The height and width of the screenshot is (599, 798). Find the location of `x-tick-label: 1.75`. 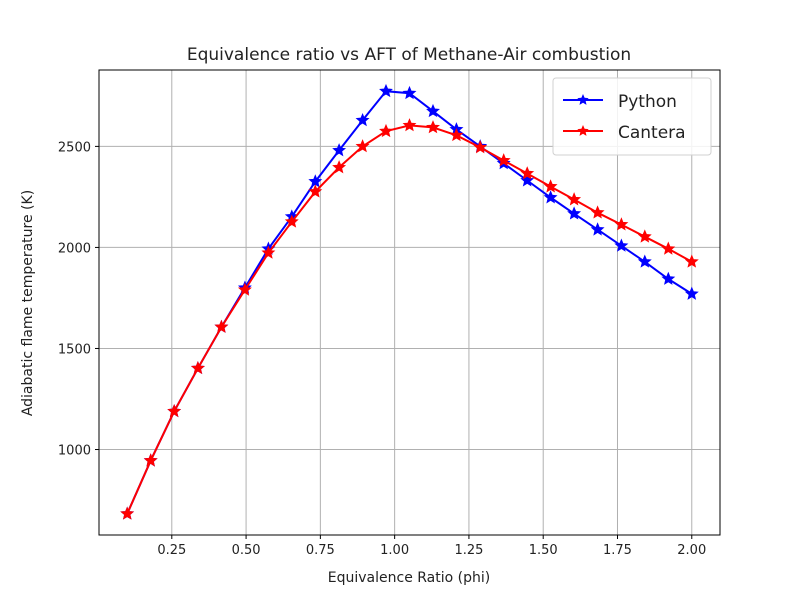

x-tick-label: 1.75 is located at coordinates (617, 550).